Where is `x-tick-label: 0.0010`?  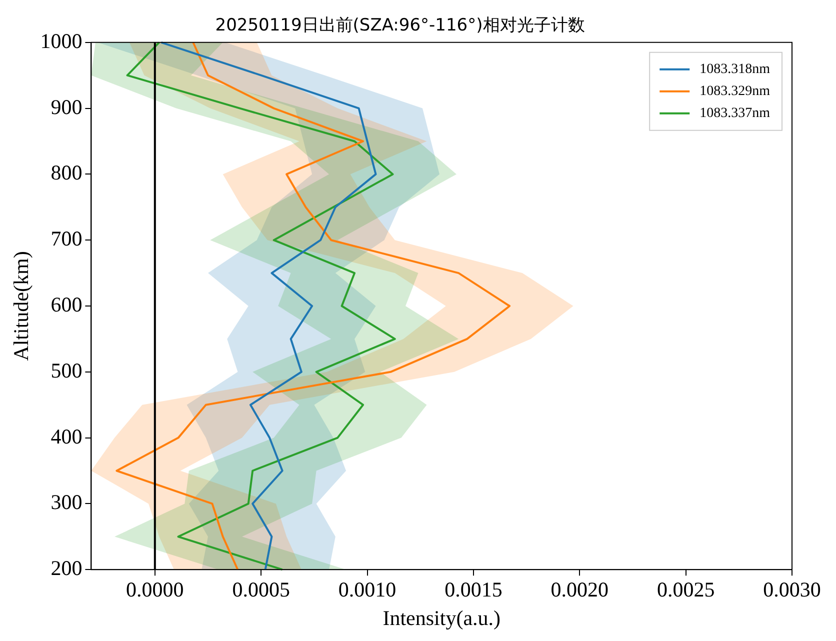
x-tick-label: 0.0010 is located at coordinates (367, 590).